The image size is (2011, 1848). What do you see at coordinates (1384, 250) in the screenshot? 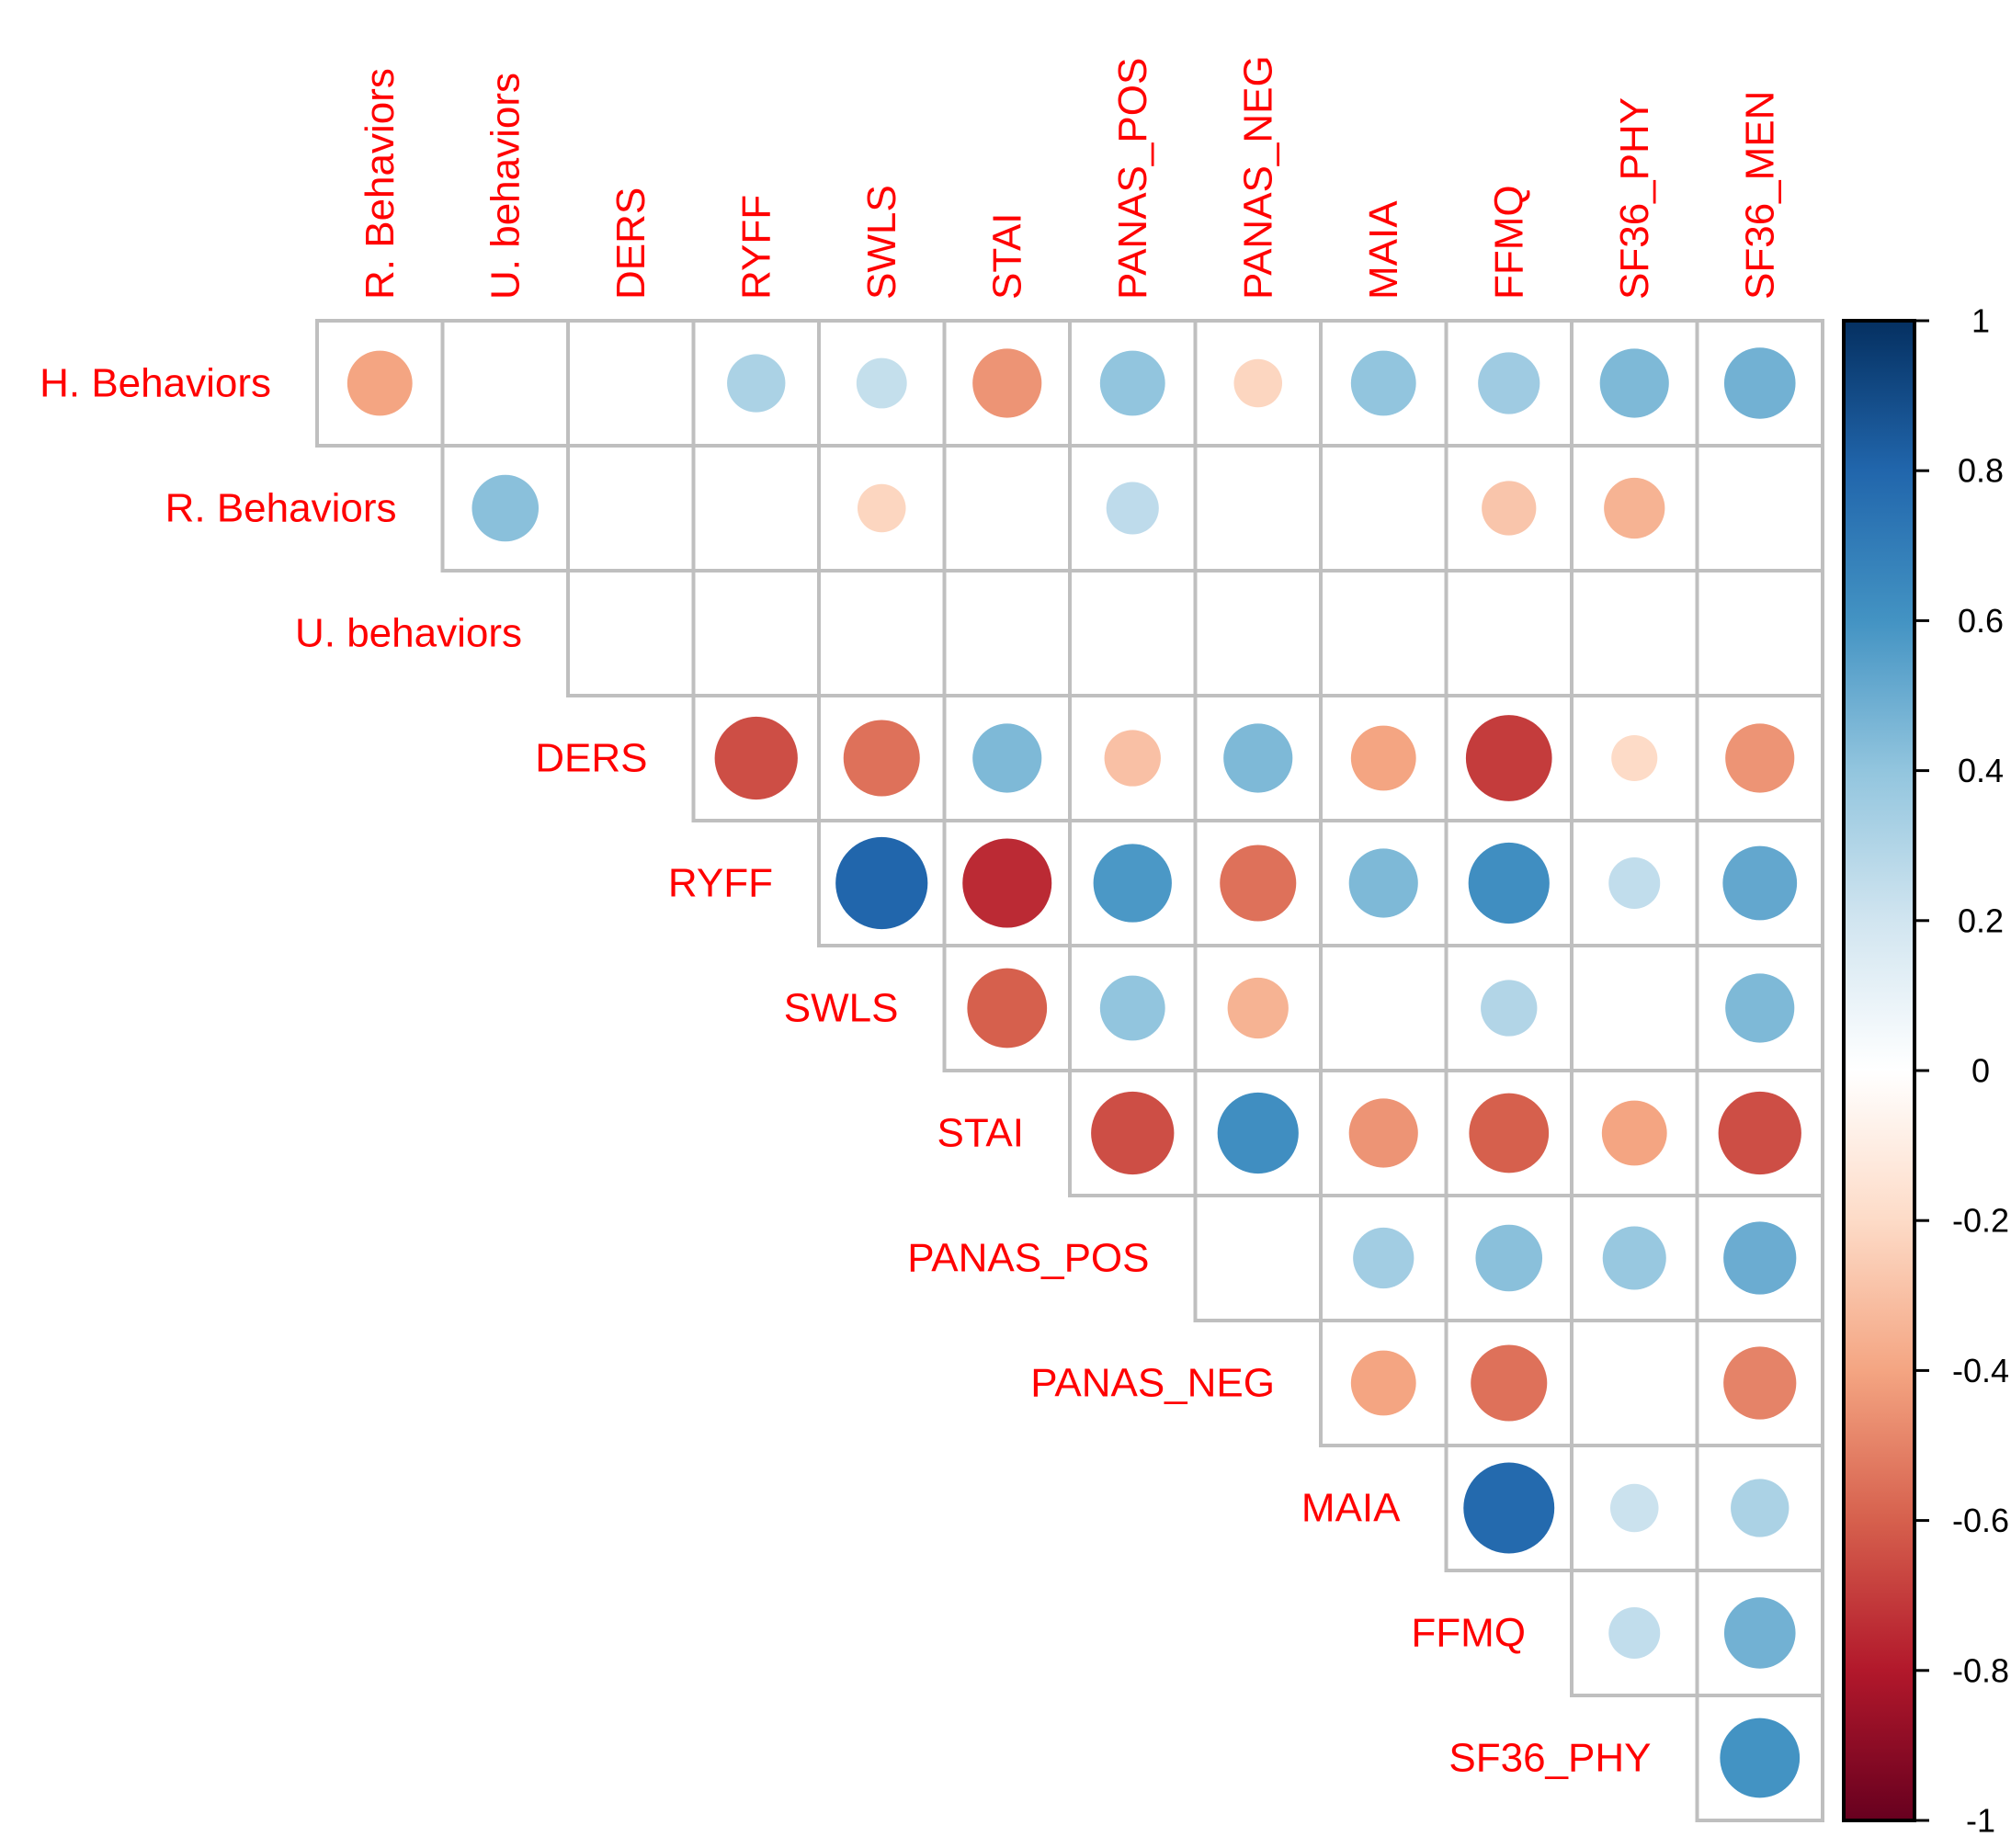
I see `column-label: MAIA` at bounding box center [1384, 250].